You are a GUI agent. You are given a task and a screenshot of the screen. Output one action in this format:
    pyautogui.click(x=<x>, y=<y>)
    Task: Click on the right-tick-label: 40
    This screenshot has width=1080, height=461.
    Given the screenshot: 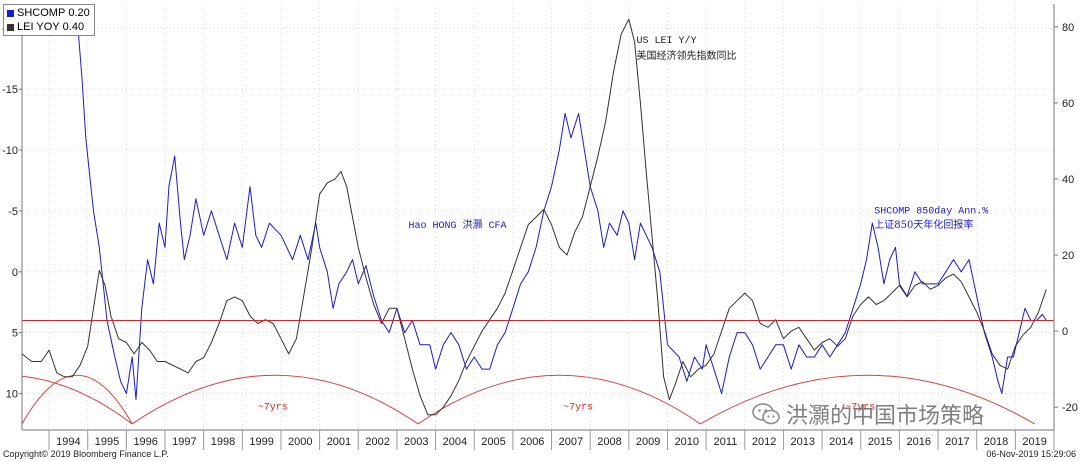 What is the action you would take?
    pyautogui.click(x=1068, y=180)
    